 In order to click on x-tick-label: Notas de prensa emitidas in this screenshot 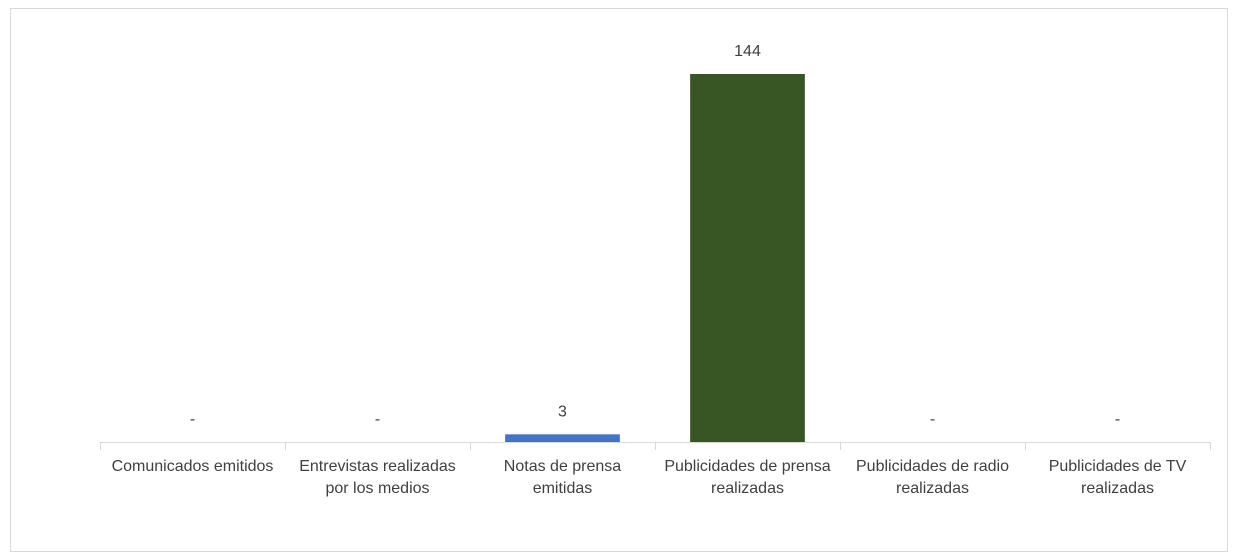, I will do `click(562, 477)`.